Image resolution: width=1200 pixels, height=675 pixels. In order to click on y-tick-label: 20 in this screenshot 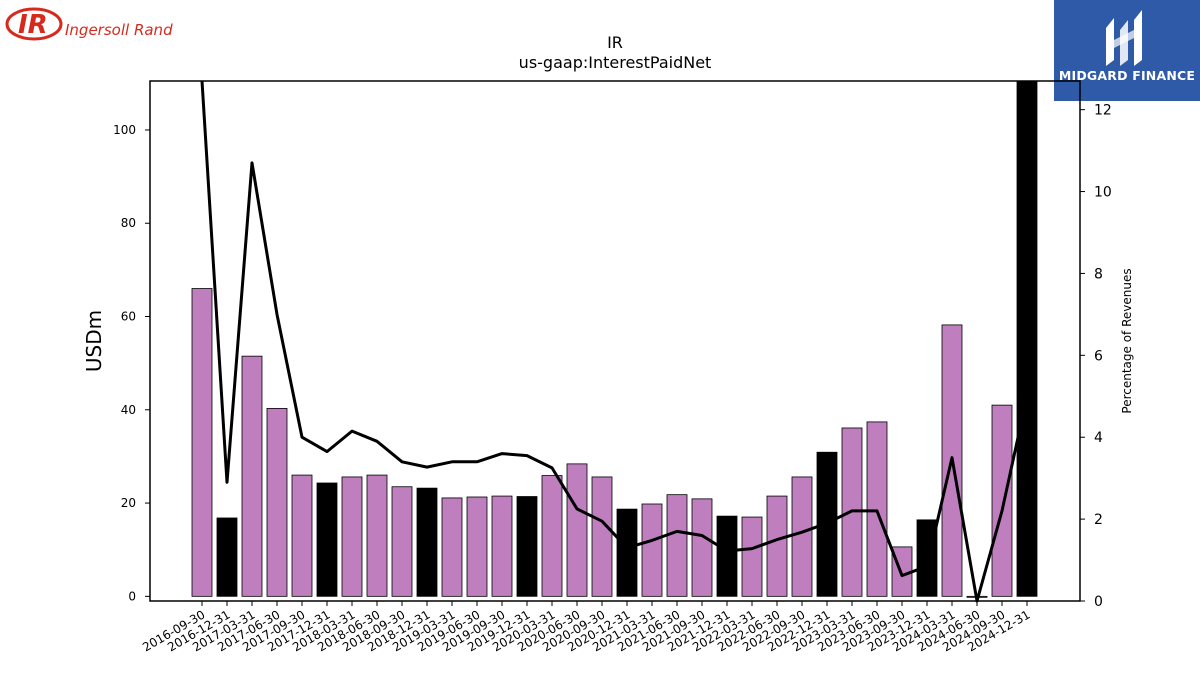, I will do `click(128, 503)`.